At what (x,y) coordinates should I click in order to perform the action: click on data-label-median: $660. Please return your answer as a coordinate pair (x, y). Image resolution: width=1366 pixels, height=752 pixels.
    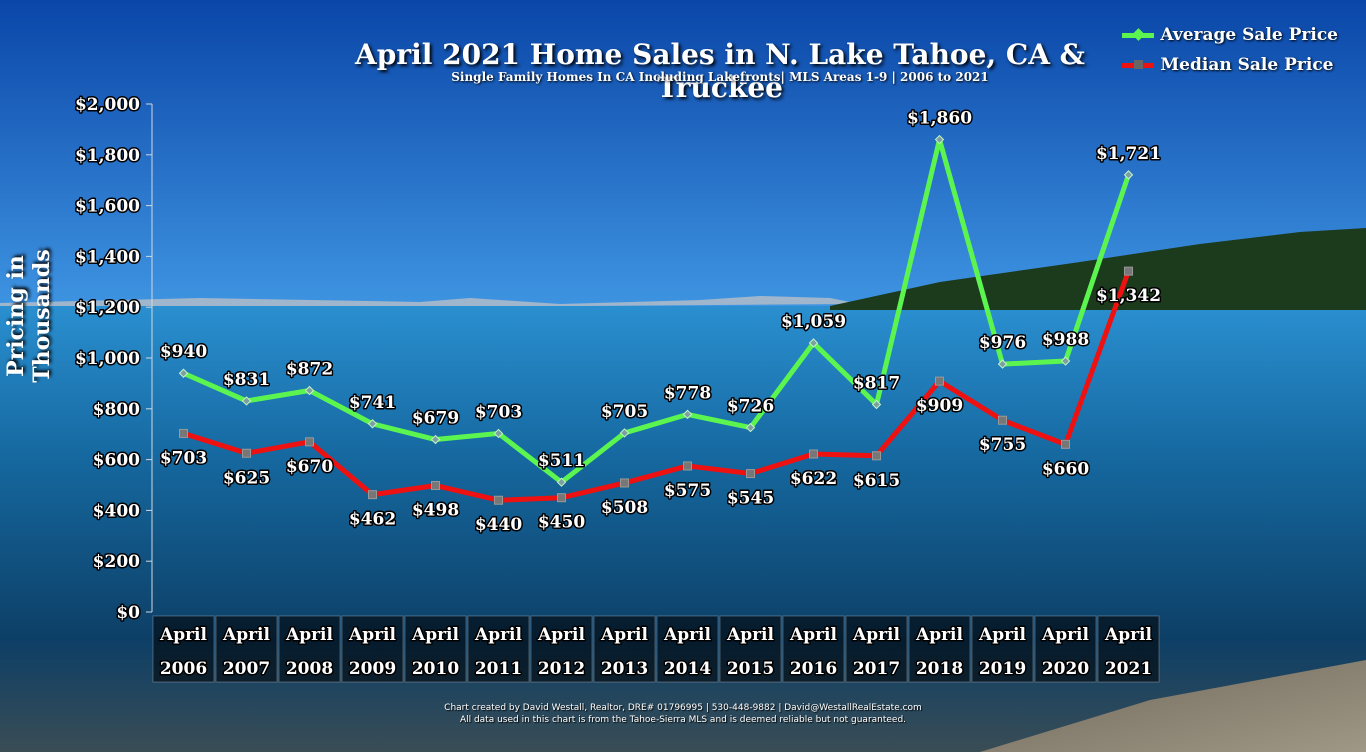
    Looking at the image, I should click on (1065, 469).